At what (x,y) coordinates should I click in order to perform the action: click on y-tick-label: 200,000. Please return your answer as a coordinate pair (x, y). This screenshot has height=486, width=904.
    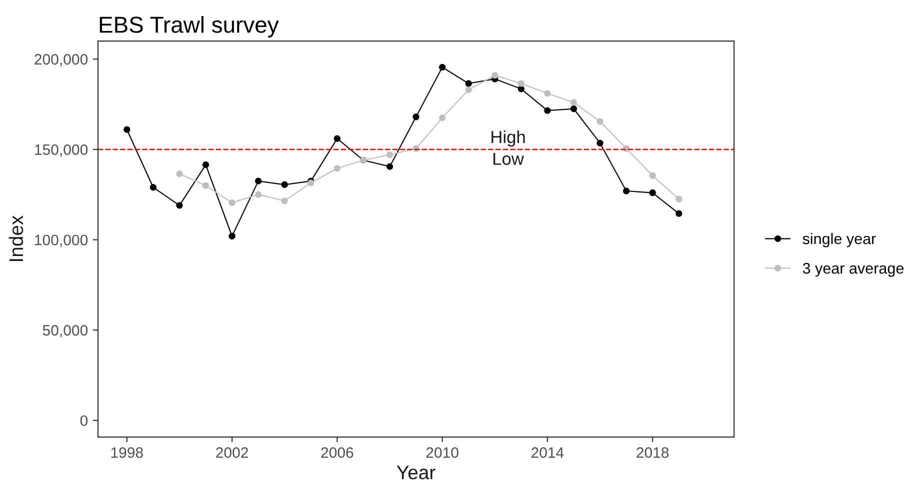
    Looking at the image, I should click on (61, 60).